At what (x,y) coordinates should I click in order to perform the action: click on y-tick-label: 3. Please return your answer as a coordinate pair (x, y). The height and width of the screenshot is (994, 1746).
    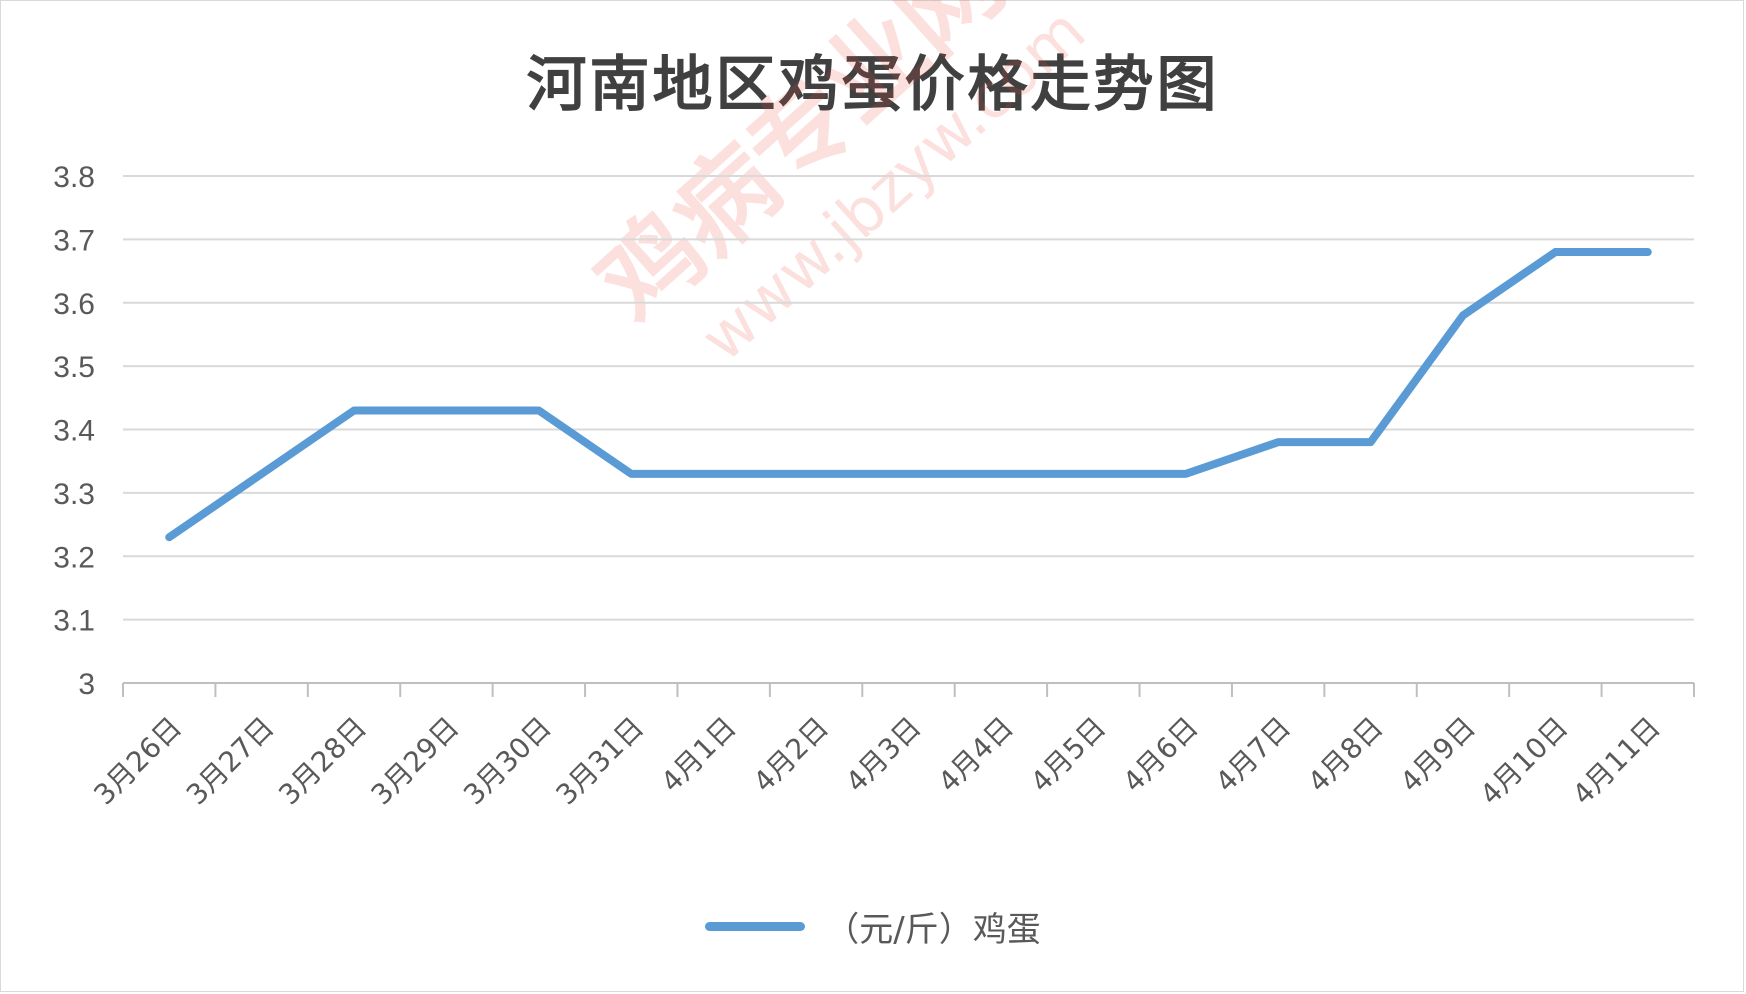
    Looking at the image, I should click on (86, 684).